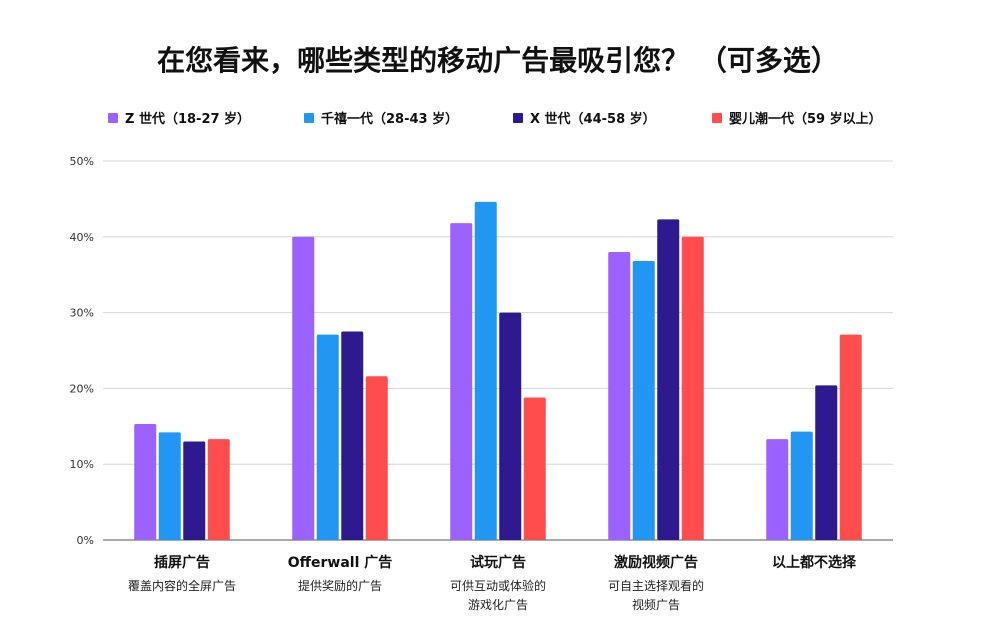  I want to click on category-sublabel: 可自主选择观看的, so click(656, 585).